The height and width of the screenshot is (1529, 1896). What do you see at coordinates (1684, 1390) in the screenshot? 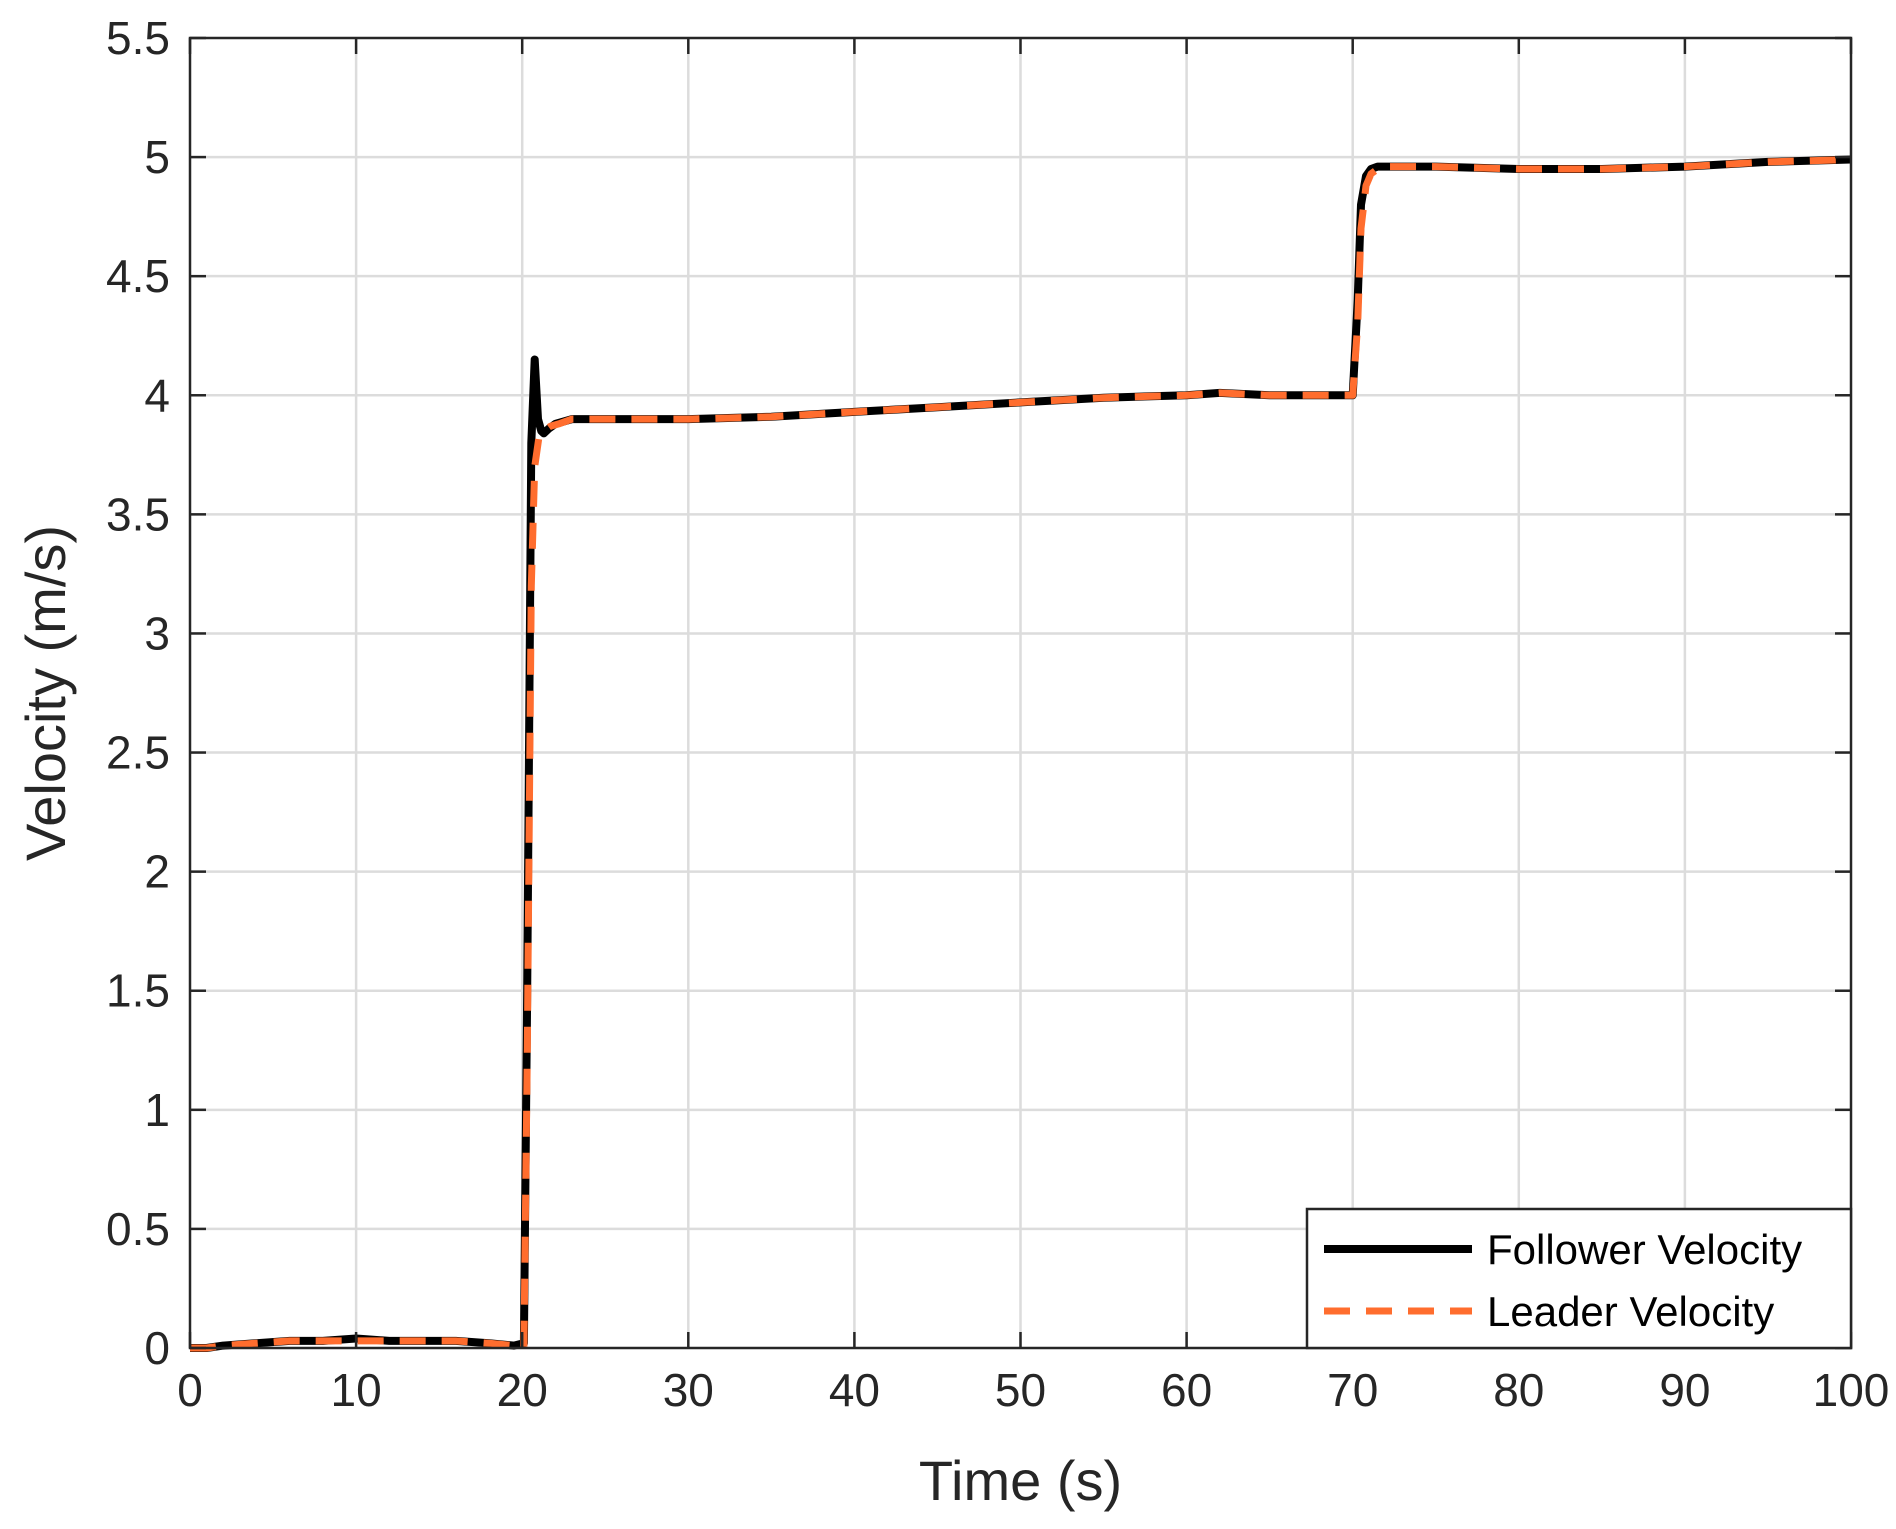
I see `x-tick-label: 90` at bounding box center [1684, 1390].